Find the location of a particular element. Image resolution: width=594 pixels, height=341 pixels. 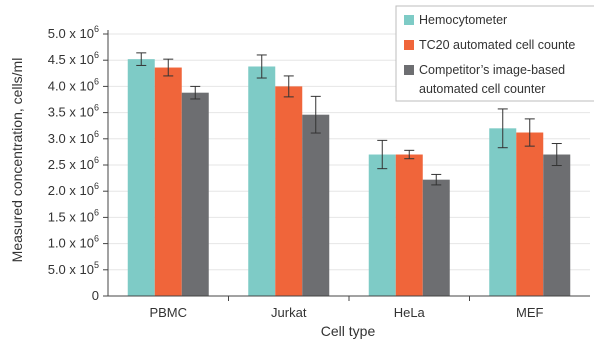

x-axis-title: Cell type is located at coordinates (348, 331).